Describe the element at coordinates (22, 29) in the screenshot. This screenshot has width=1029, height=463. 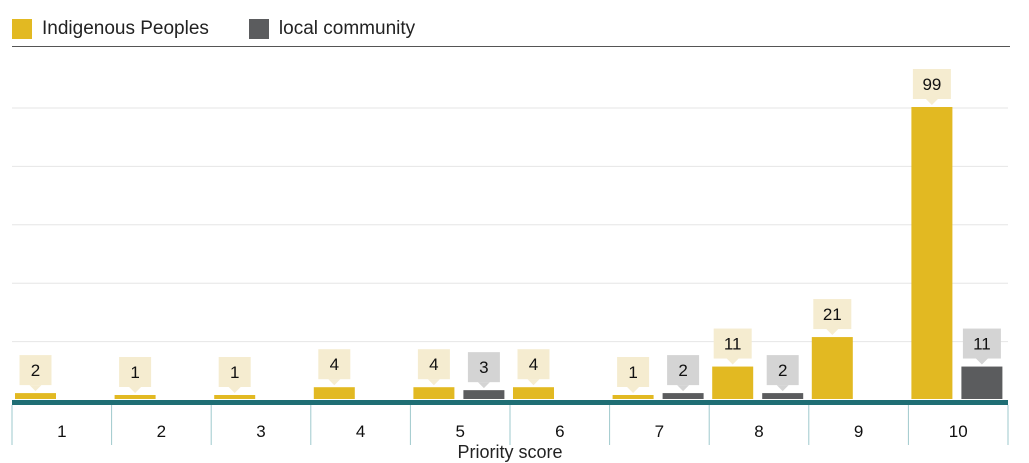
I see `legend-swatch-indigenous` at that location.